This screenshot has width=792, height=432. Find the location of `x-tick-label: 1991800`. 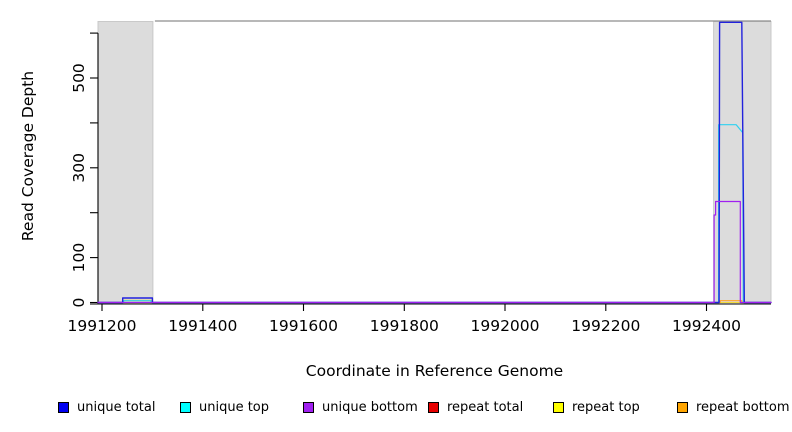

x-tick-label: 1991800 is located at coordinates (404, 326).